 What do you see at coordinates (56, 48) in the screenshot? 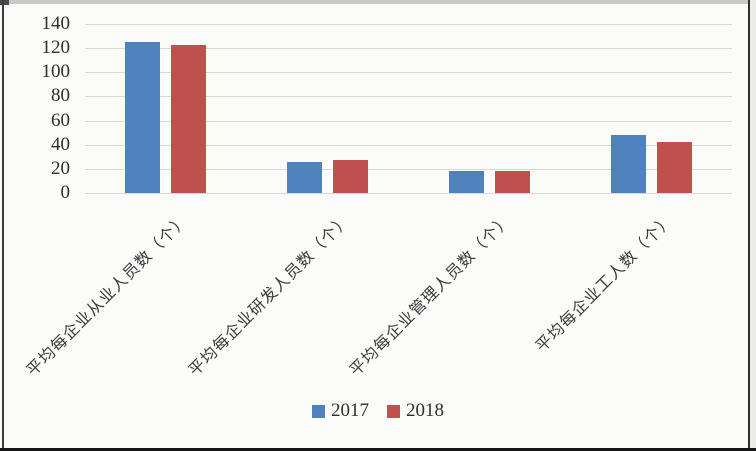
I see `y-tick-label-120: 120` at bounding box center [56, 48].